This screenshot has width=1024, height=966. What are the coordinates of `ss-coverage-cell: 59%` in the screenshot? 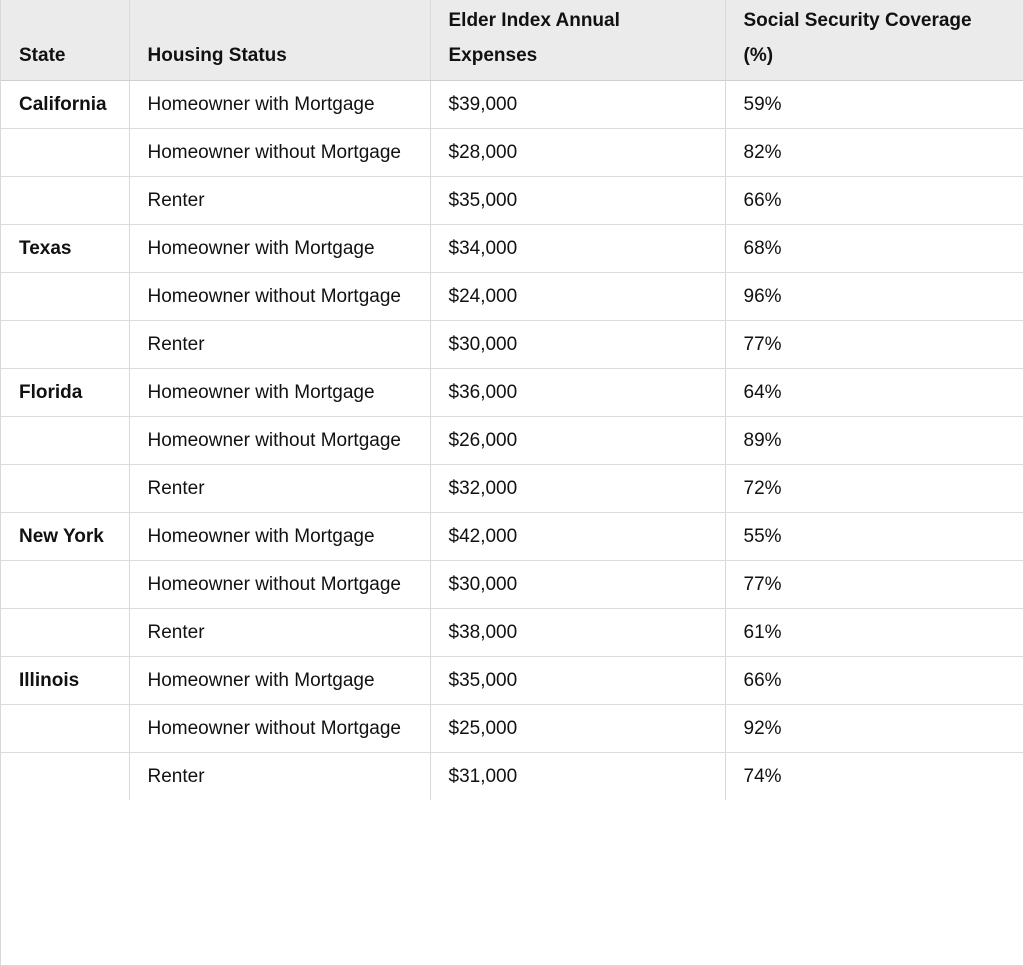 It's located at (874, 104).